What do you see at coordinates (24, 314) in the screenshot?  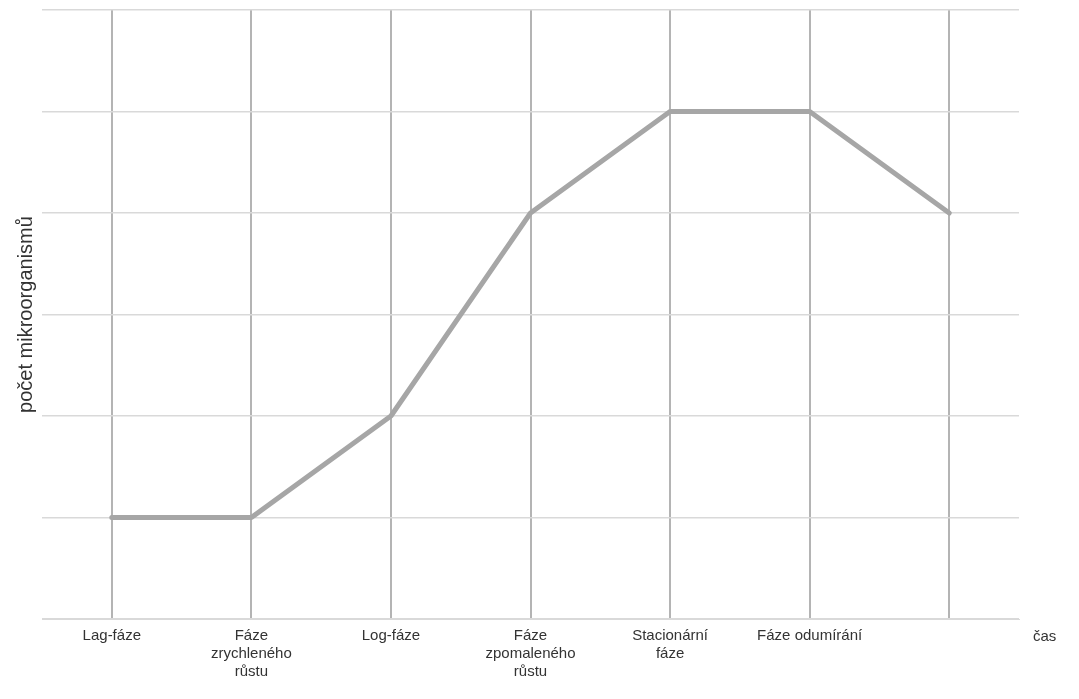 I see `y-axis-title: počet mikroorganismů` at bounding box center [24, 314].